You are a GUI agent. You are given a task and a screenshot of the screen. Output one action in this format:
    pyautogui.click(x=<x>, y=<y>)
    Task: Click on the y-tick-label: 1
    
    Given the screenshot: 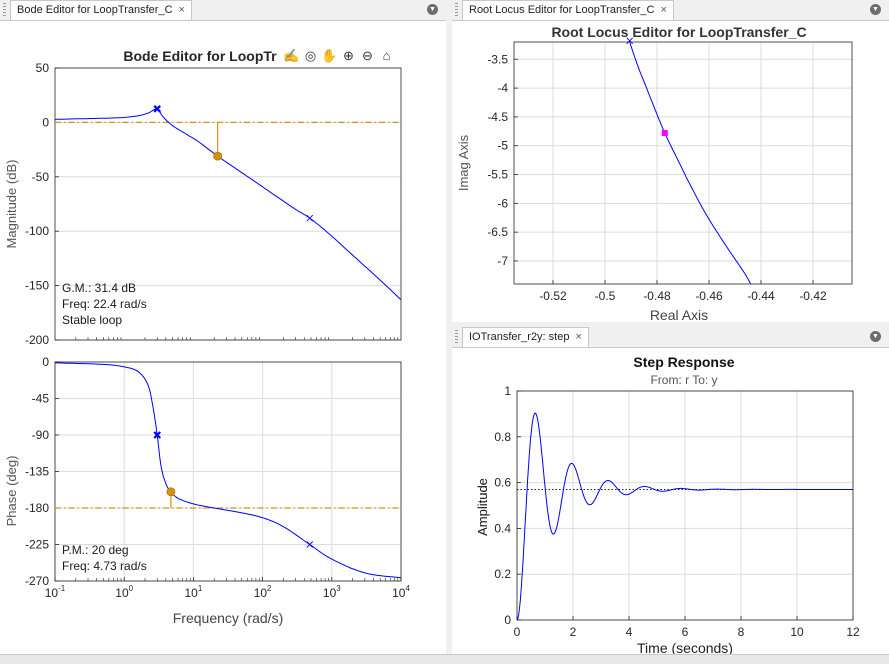 What is the action you would take?
    pyautogui.click(x=507, y=391)
    